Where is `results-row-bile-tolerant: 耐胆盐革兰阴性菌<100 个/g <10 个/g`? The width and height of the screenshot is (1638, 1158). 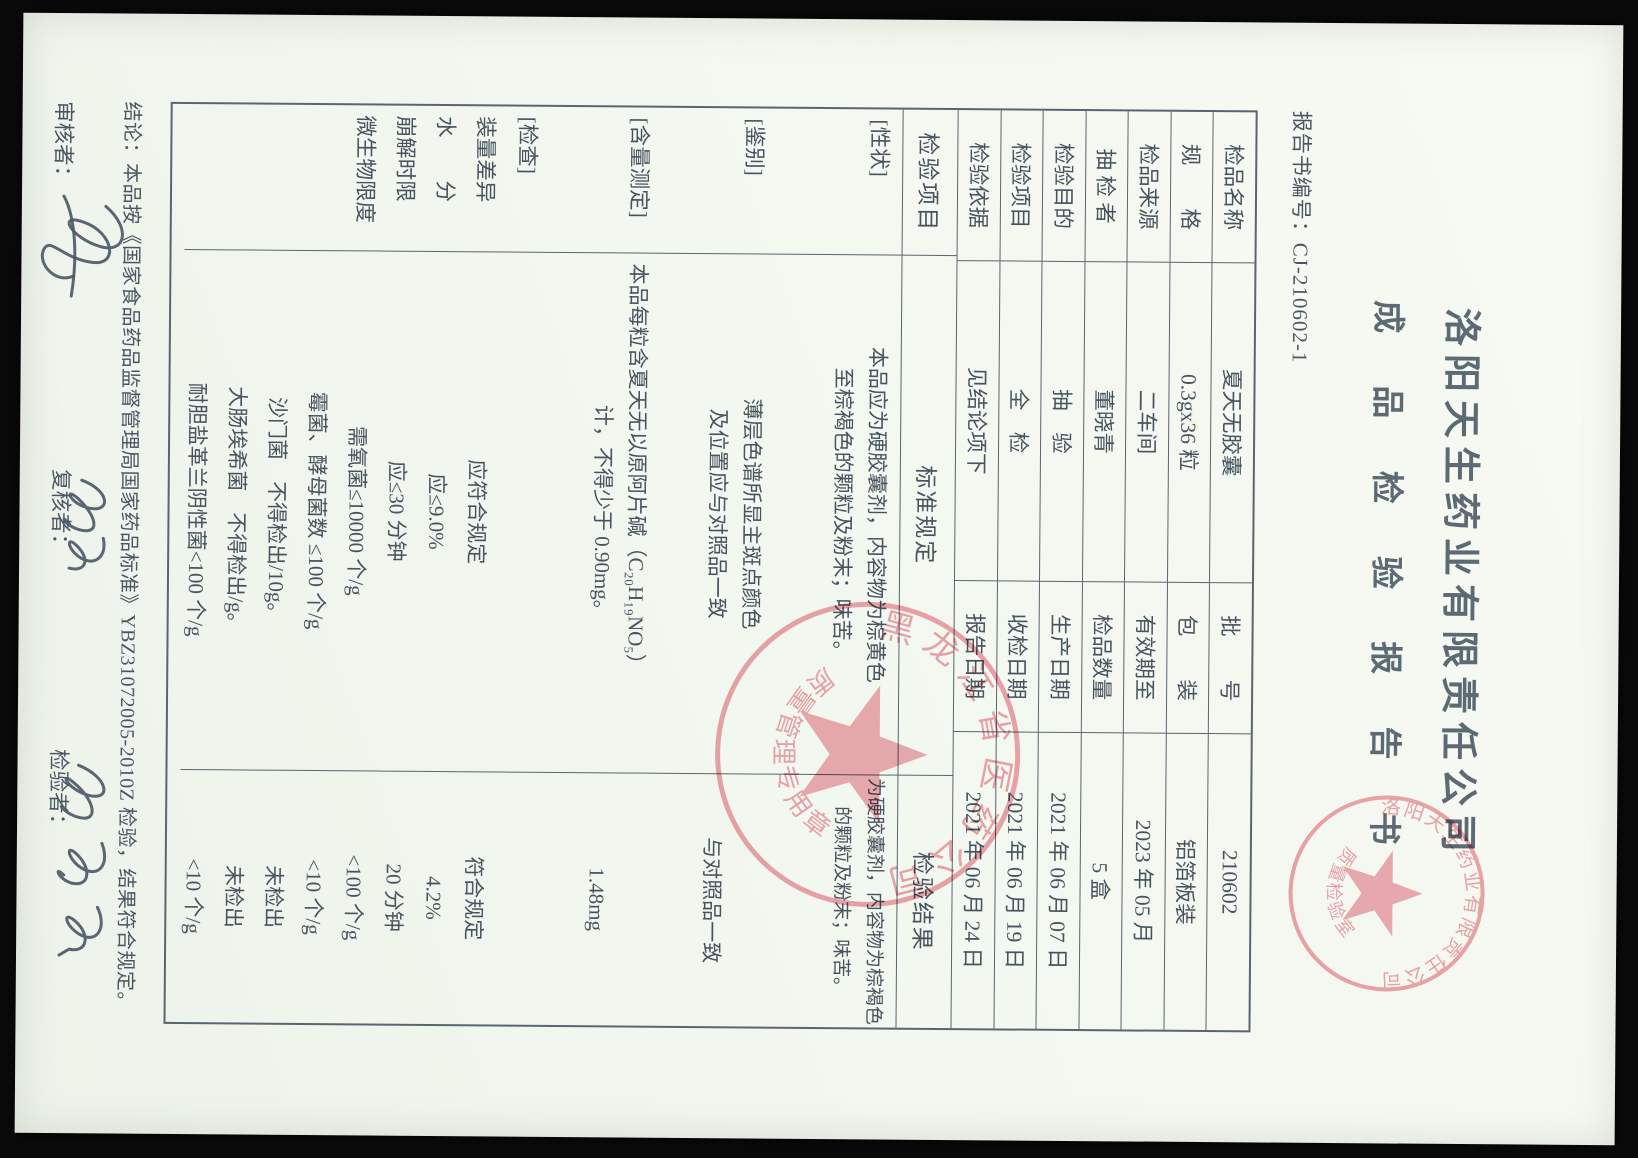 results-row-bile-tolerant: 耐胆盐革兰阴性菌<100 个/g <10 个/g is located at coordinates (203, 563).